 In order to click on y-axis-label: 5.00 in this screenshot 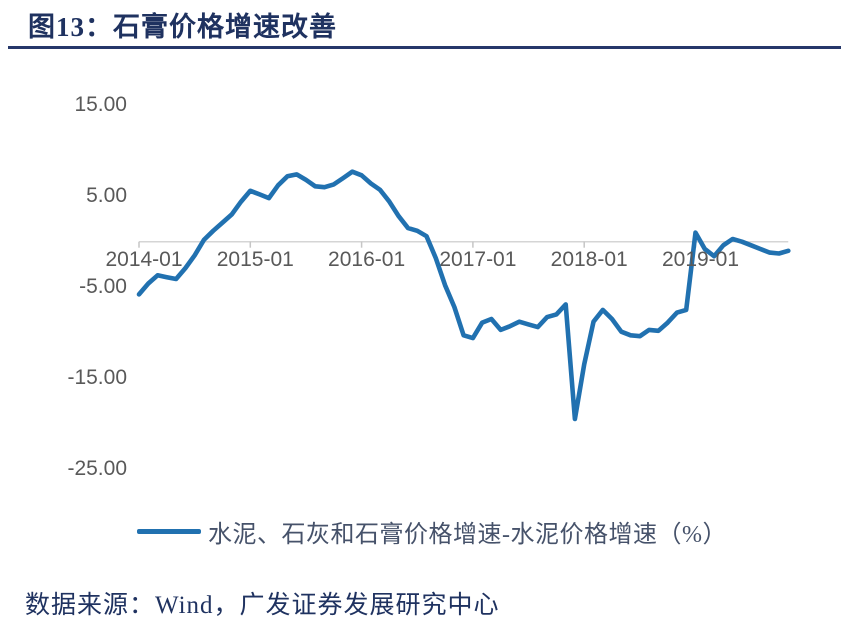, I will do `click(106, 196)`.